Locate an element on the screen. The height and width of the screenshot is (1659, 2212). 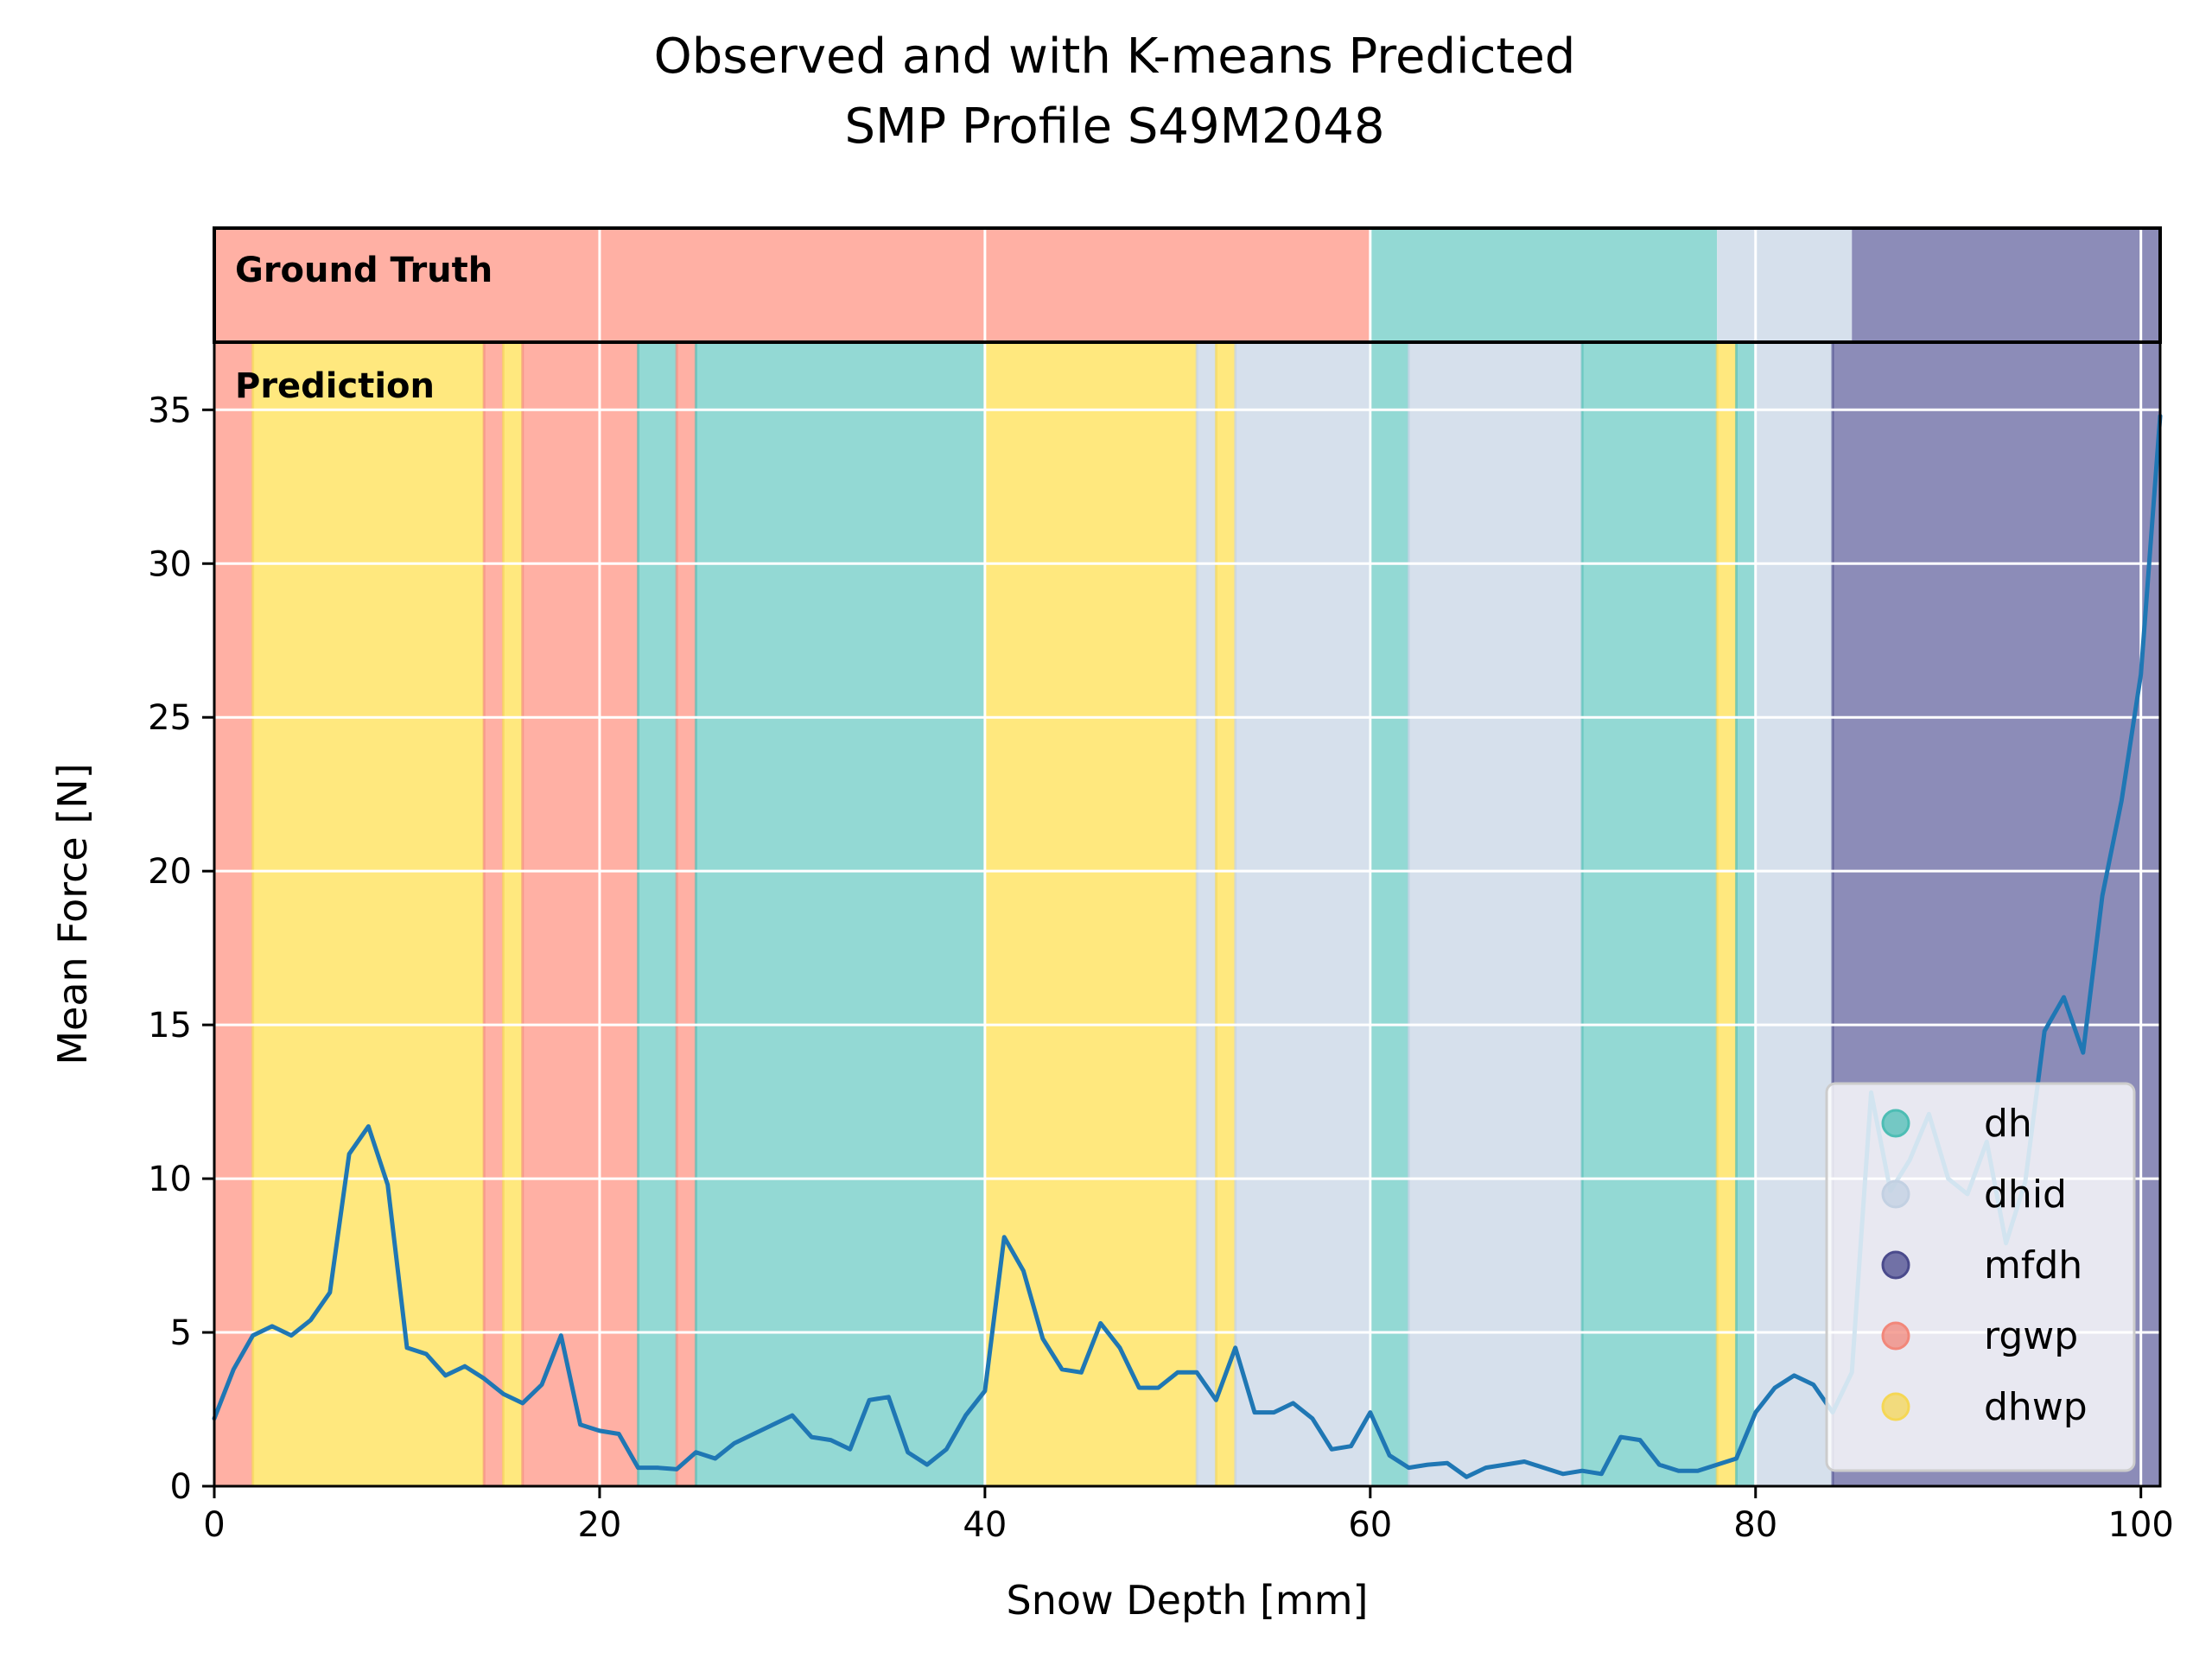
legend-box is located at coordinates (1981, 1277).